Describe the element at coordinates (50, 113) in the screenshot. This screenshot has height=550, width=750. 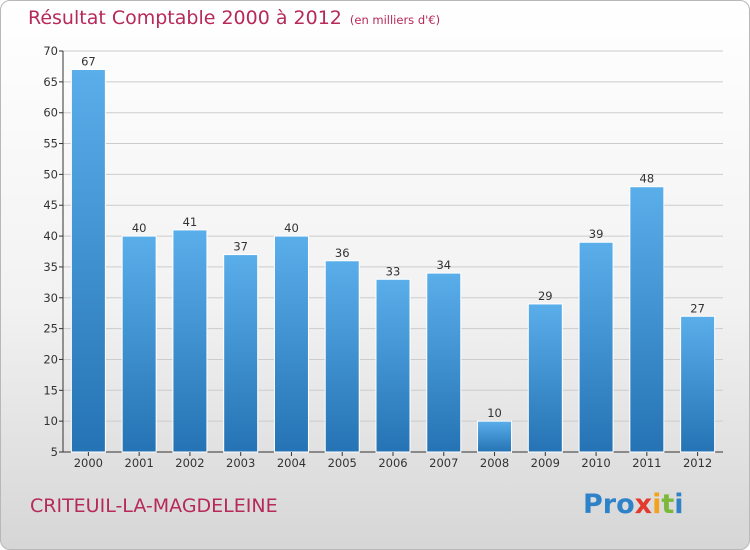
I see `y-tick-label: 60` at that location.